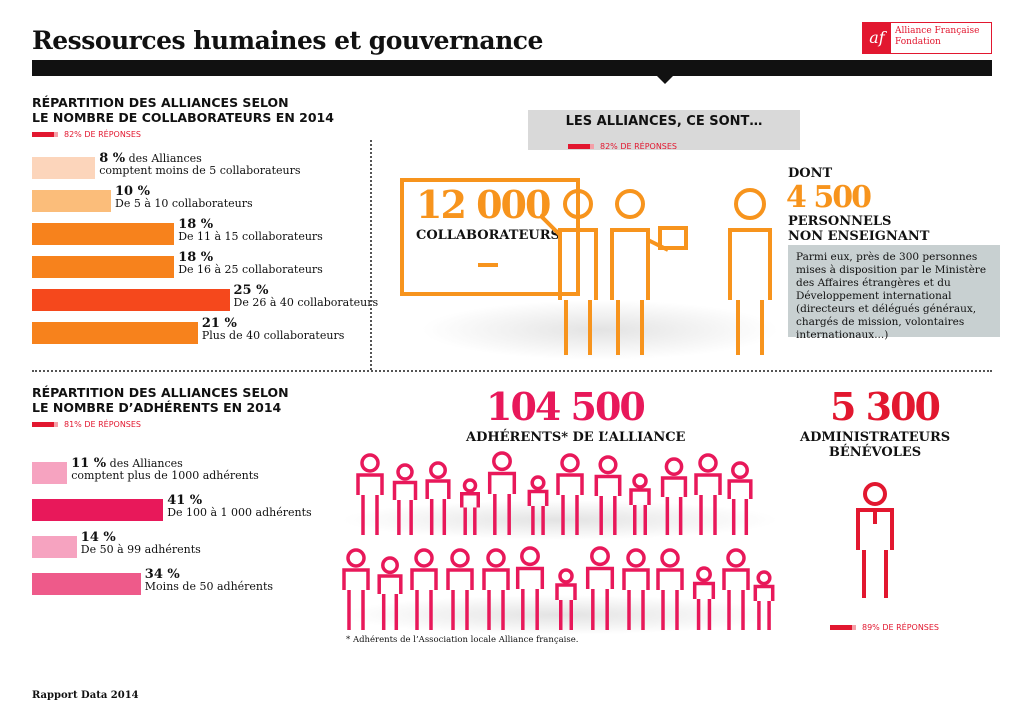 This screenshot has height=724, width=1024. I want to click on bar-text: Moins de 50 adhérents, so click(209, 586).